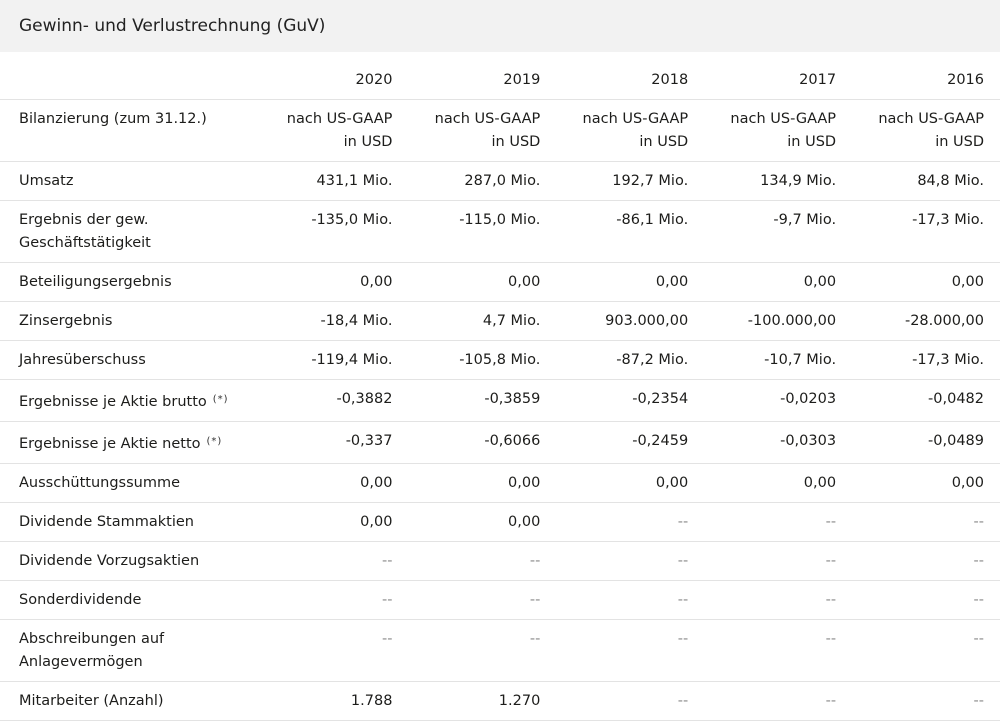 This screenshot has width=1000, height=721. Describe the element at coordinates (482, 442) in the screenshot. I see `value-cell: -0,6066` at that location.